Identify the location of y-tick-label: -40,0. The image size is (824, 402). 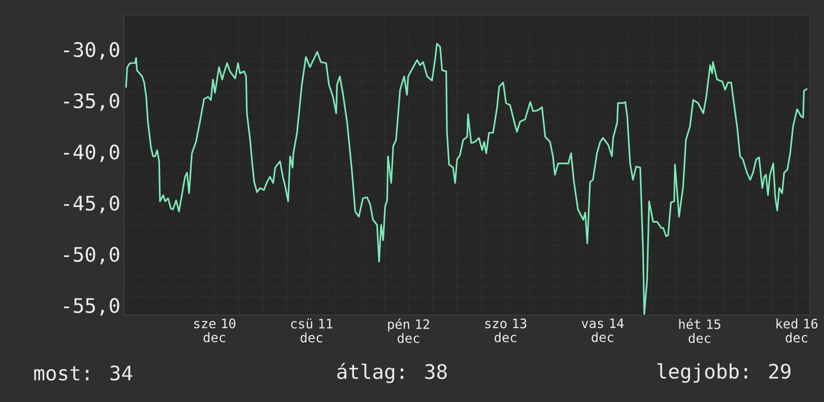
(92, 153).